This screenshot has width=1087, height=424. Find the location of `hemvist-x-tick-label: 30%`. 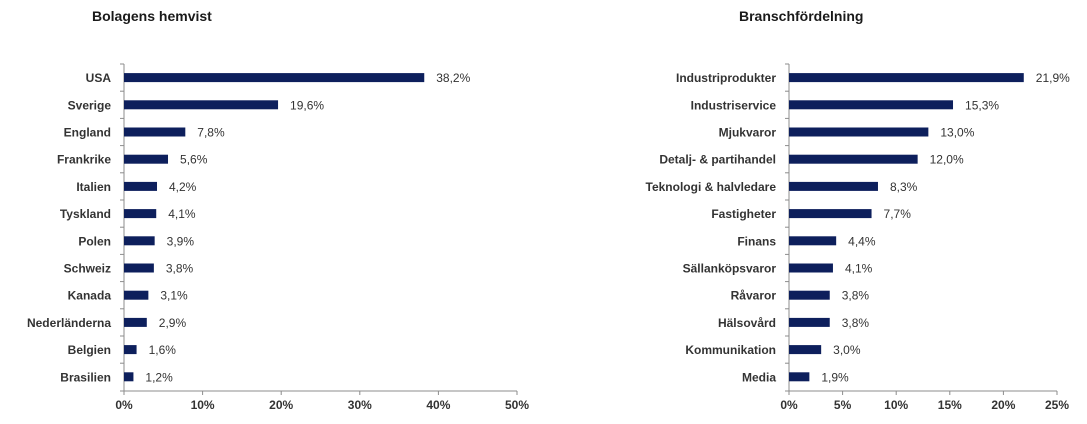

hemvist-x-tick-label: 30% is located at coordinates (360, 405).